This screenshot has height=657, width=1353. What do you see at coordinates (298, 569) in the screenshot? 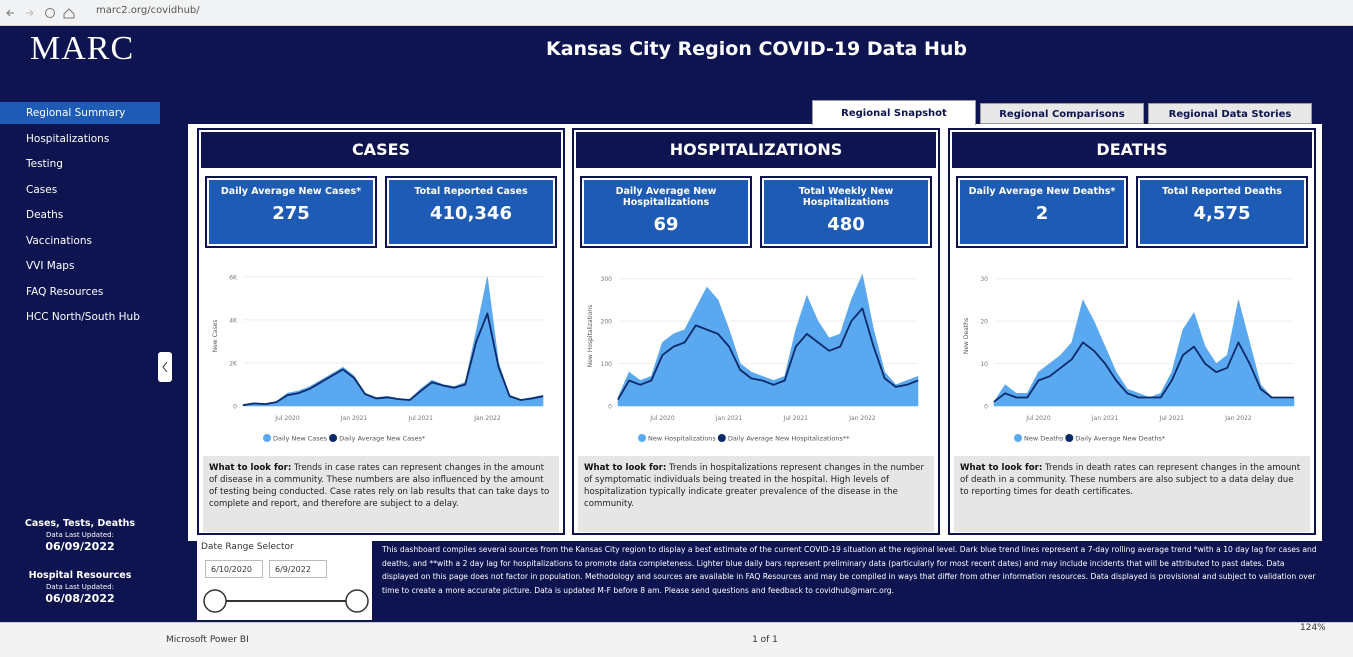
I see `range-end: 6/9/2022` at bounding box center [298, 569].